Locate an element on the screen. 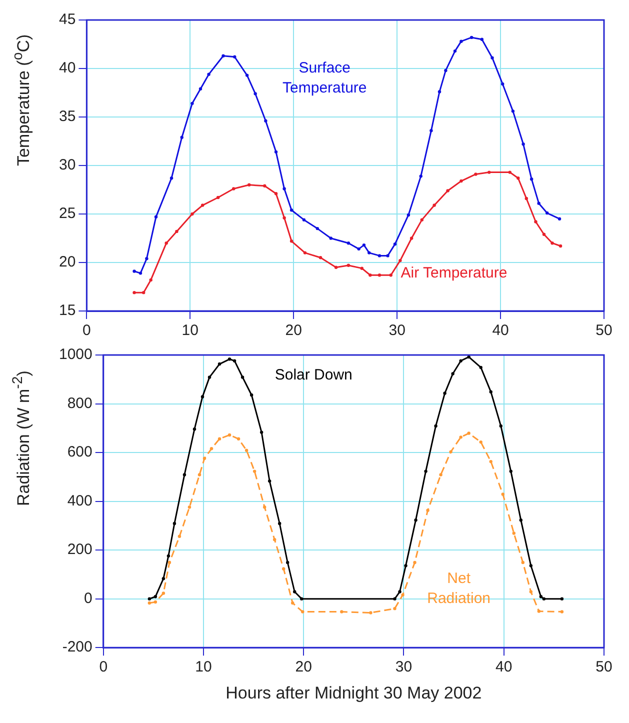 This screenshot has width=629, height=723. x-axis-title: Hours after Midnight 30 May 2002 is located at coordinates (354, 692).